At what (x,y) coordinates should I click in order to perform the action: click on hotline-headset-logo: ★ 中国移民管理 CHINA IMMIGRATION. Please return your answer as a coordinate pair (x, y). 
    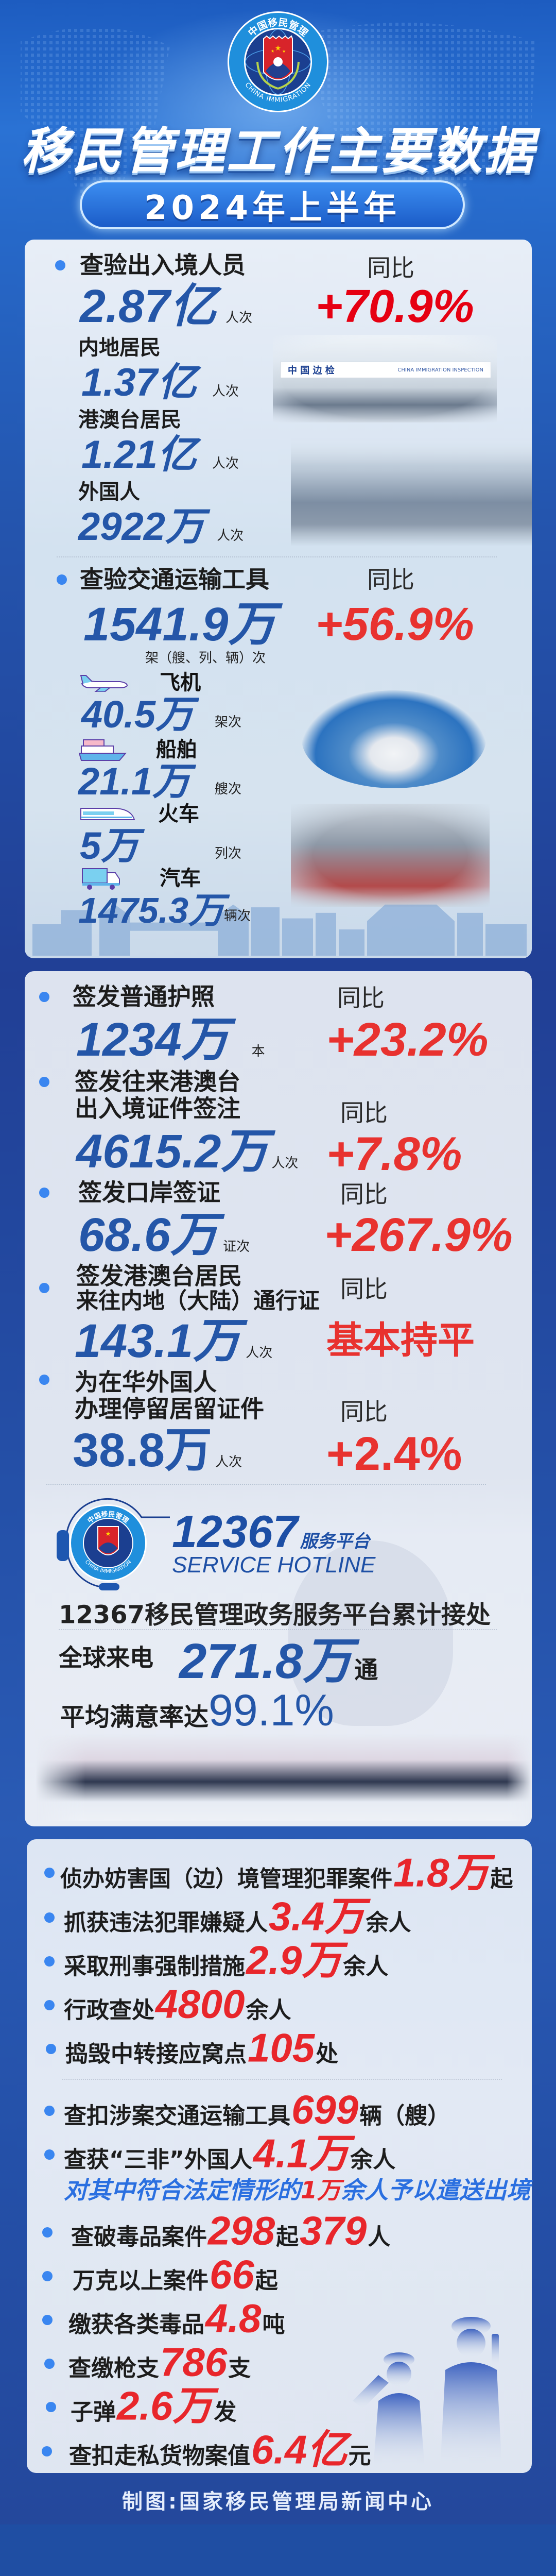
    Looking at the image, I should click on (113, 1544).